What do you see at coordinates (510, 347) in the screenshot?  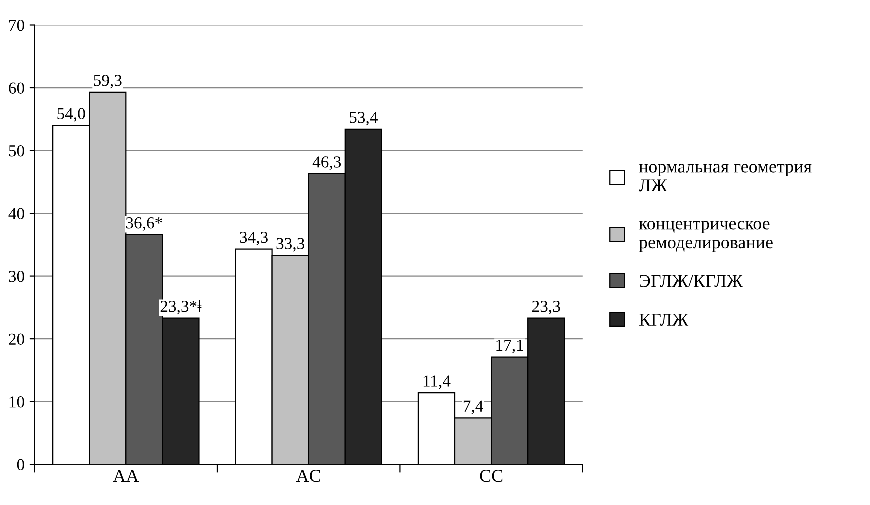 I see `data-label: 17,1` at bounding box center [510, 347].